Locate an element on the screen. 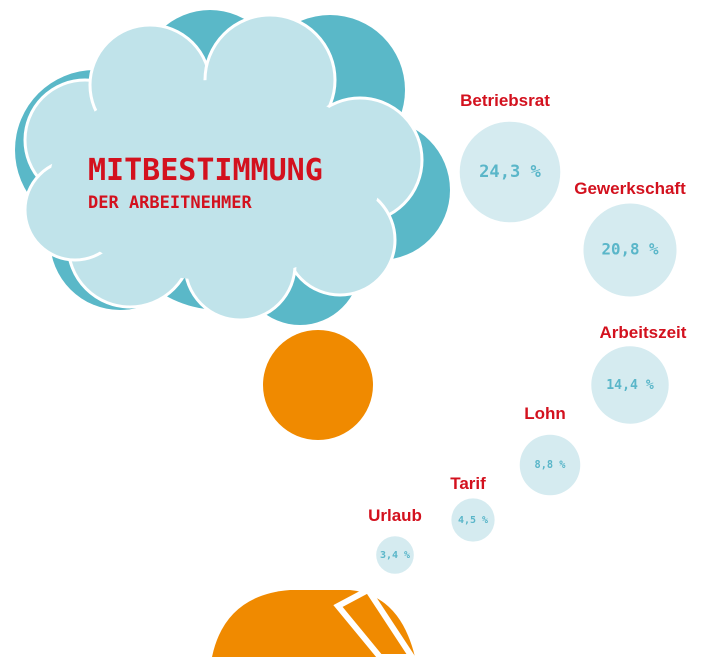 The height and width of the screenshot is (657, 723). category-label: Urlaub is located at coordinates (395, 515).